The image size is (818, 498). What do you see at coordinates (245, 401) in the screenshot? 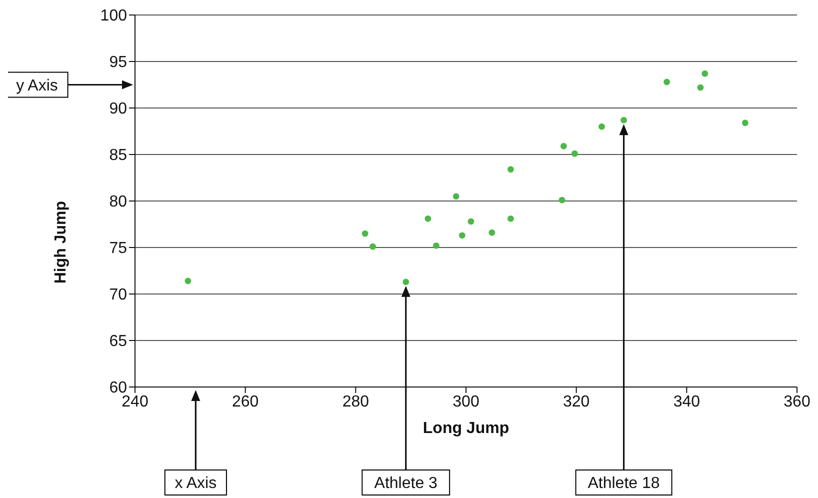
I see `x-tick-label: 260` at bounding box center [245, 401].